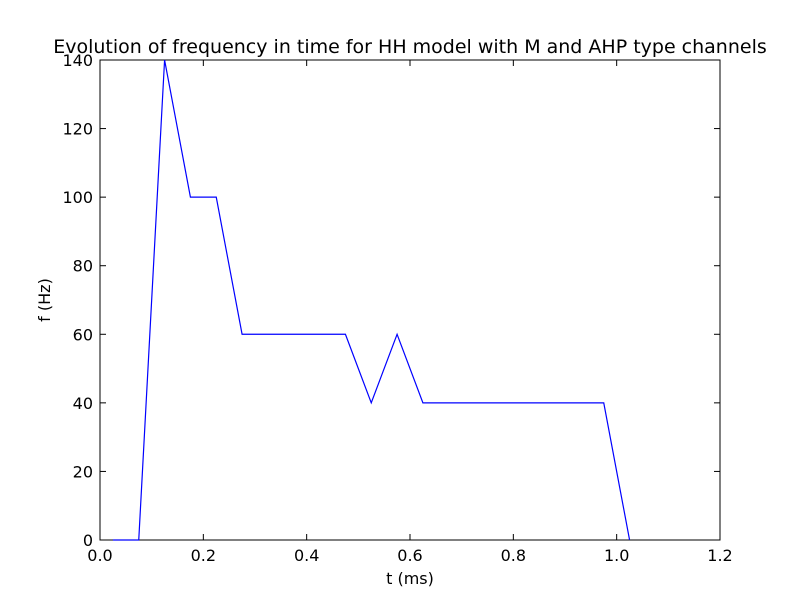  I want to click on y-tick-label: 40, so click(83, 403).